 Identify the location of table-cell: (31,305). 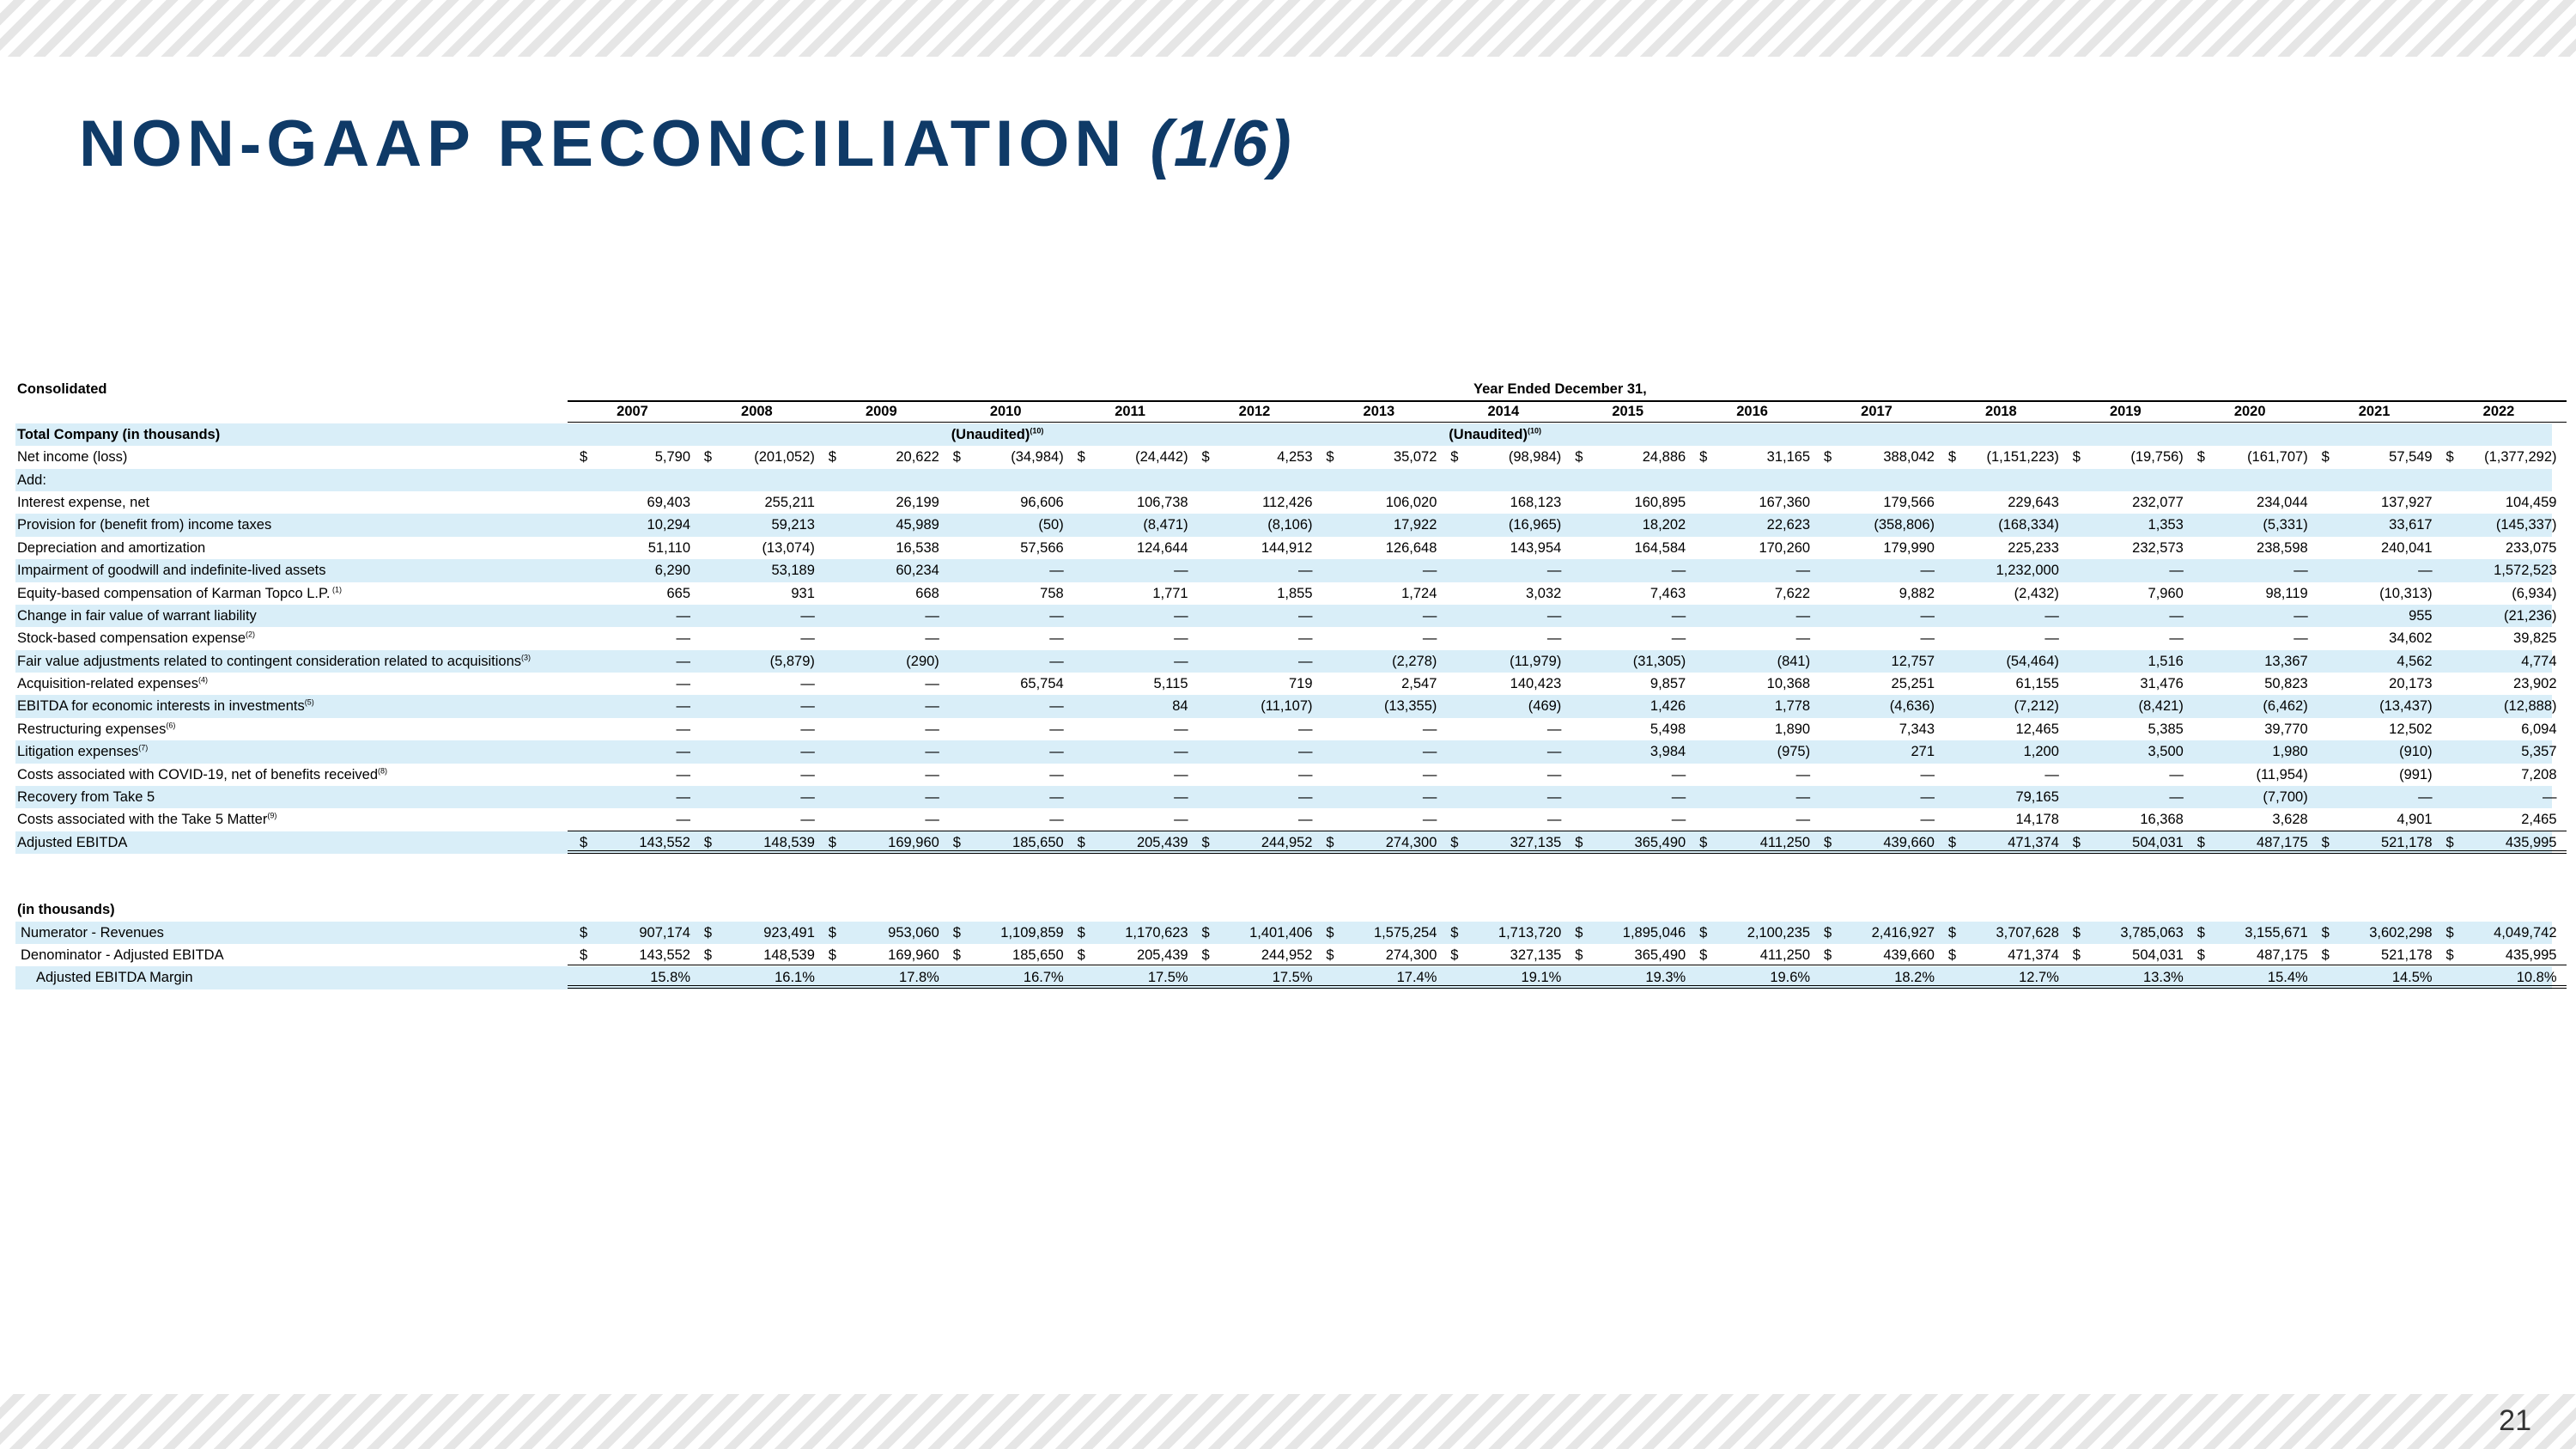
(1659, 661).